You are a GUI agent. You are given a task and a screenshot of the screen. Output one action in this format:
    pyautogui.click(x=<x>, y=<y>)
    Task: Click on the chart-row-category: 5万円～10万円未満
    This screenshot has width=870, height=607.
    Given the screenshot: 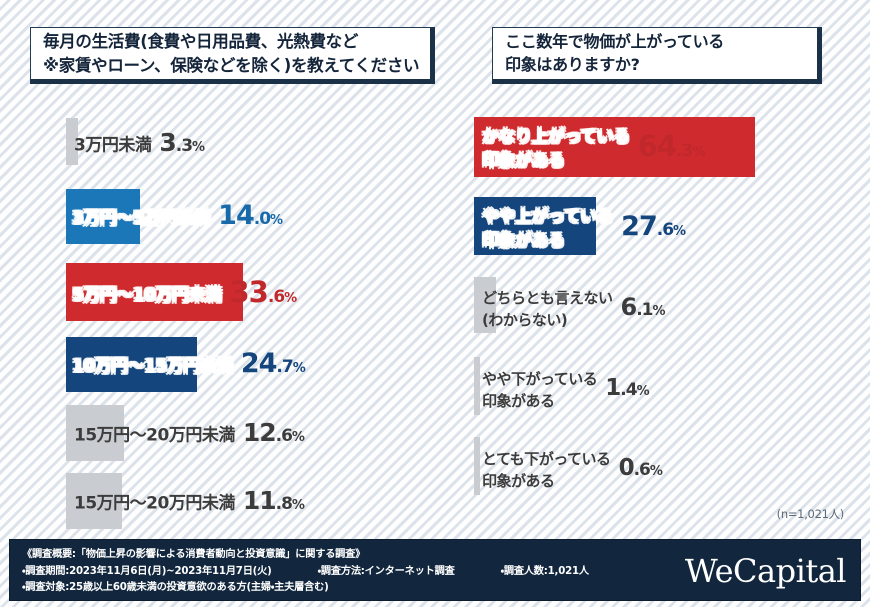 What is the action you would take?
    pyautogui.click(x=147, y=295)
    